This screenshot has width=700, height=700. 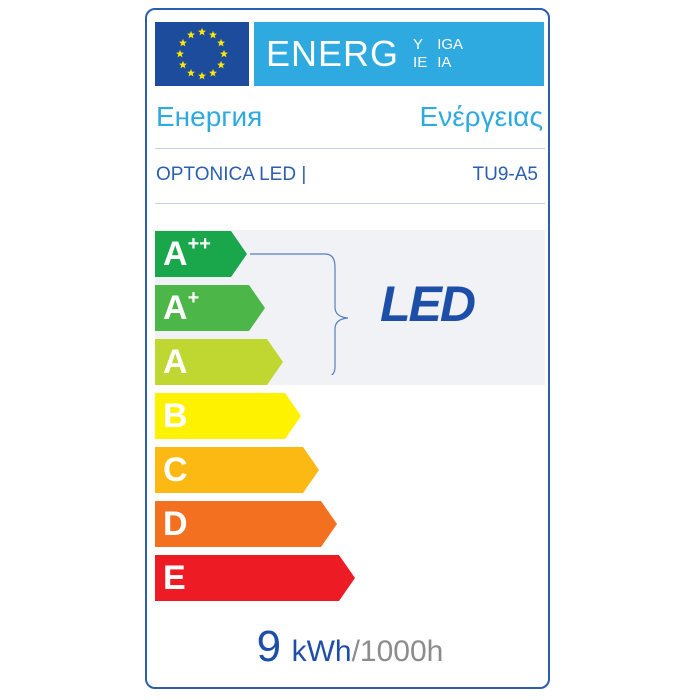 I want to click on energy-class-ap: A+, so click(x=210, y=308).